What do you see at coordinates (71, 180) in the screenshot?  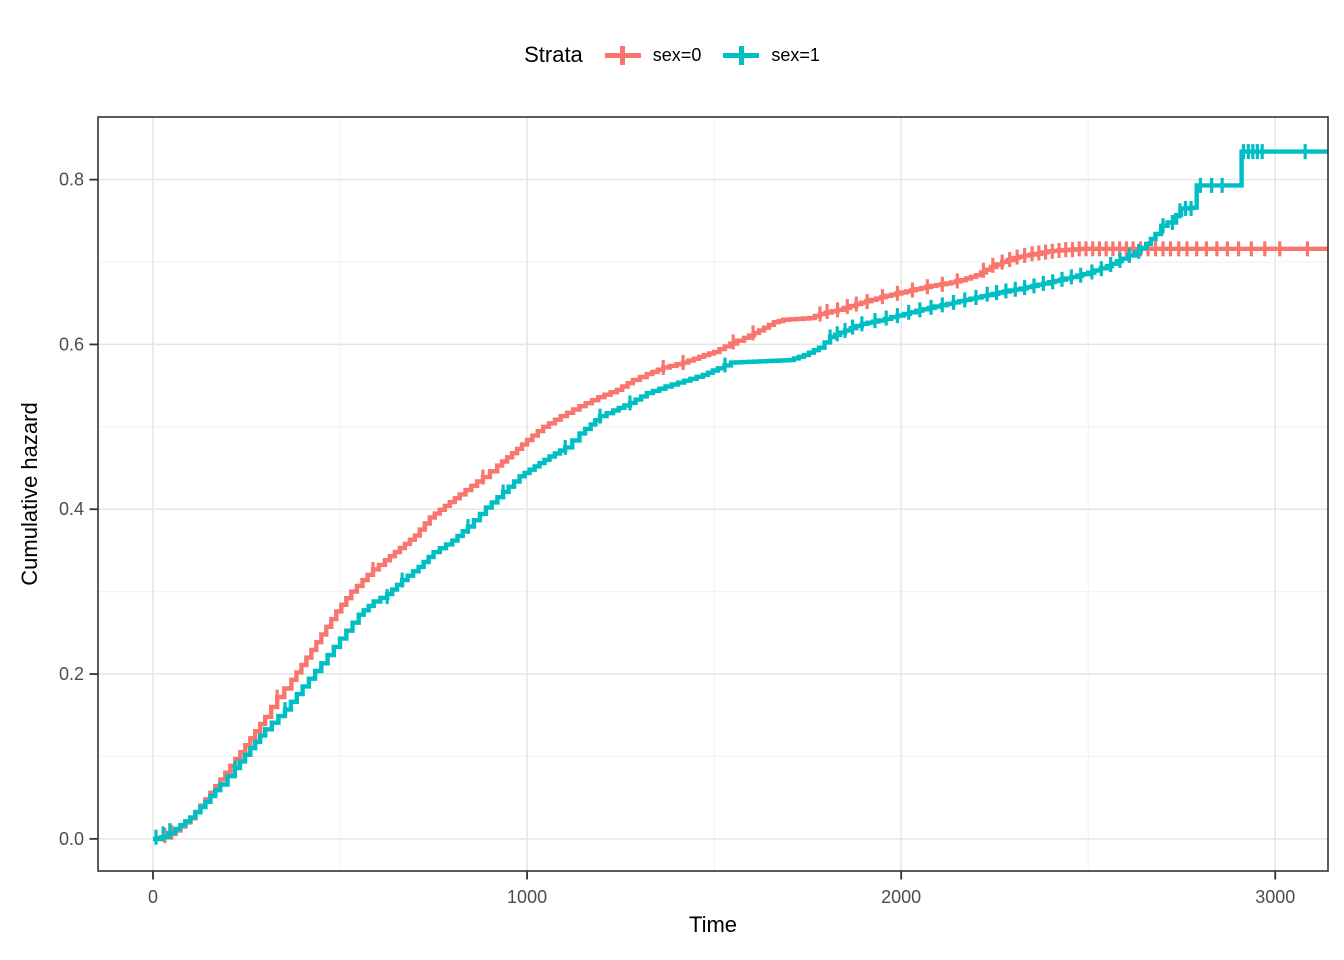 I see `y-tick-label: 0.8` at bounding box center [71, 180].